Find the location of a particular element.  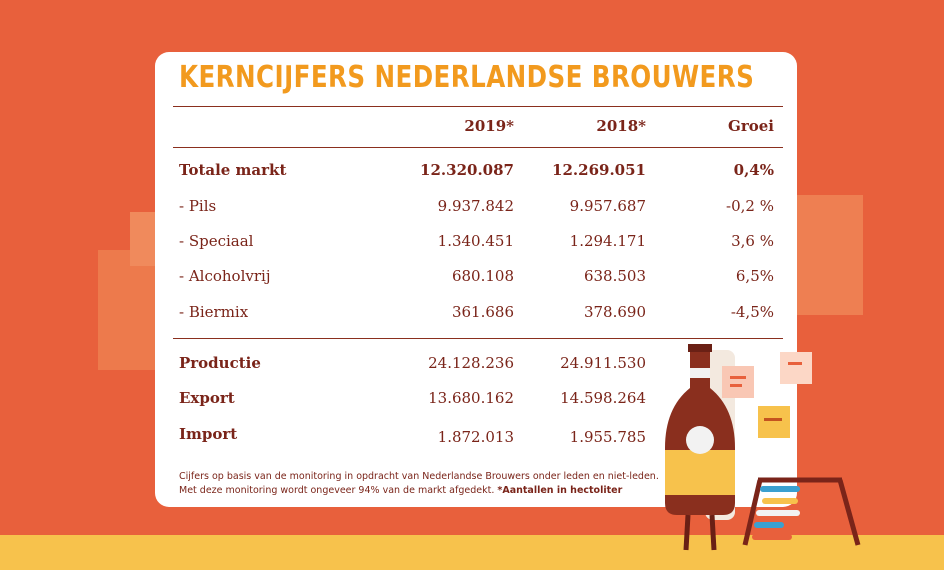

cell-value: 14.598.264 is located at coordinates (603, 398).